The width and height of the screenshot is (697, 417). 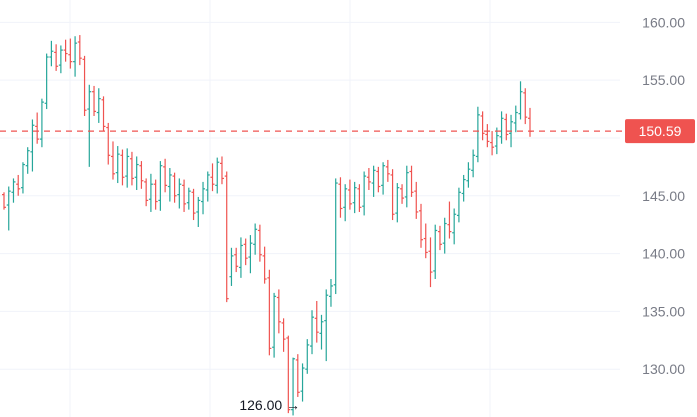 What do you see at coordinates (663, 369) in the screenshot?
I see `y-tick-label: 130.00` at bounding box center [663, 369].